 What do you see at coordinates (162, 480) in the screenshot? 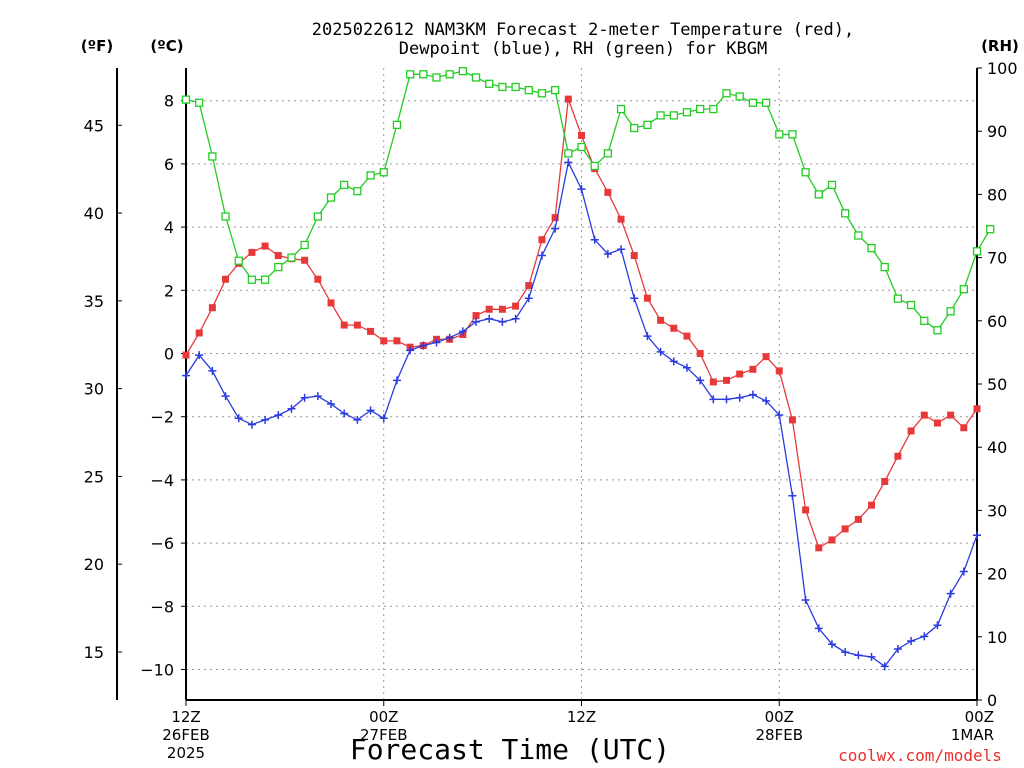
I see `celsius-tick-label: −4` at bounding box center [162, 480].